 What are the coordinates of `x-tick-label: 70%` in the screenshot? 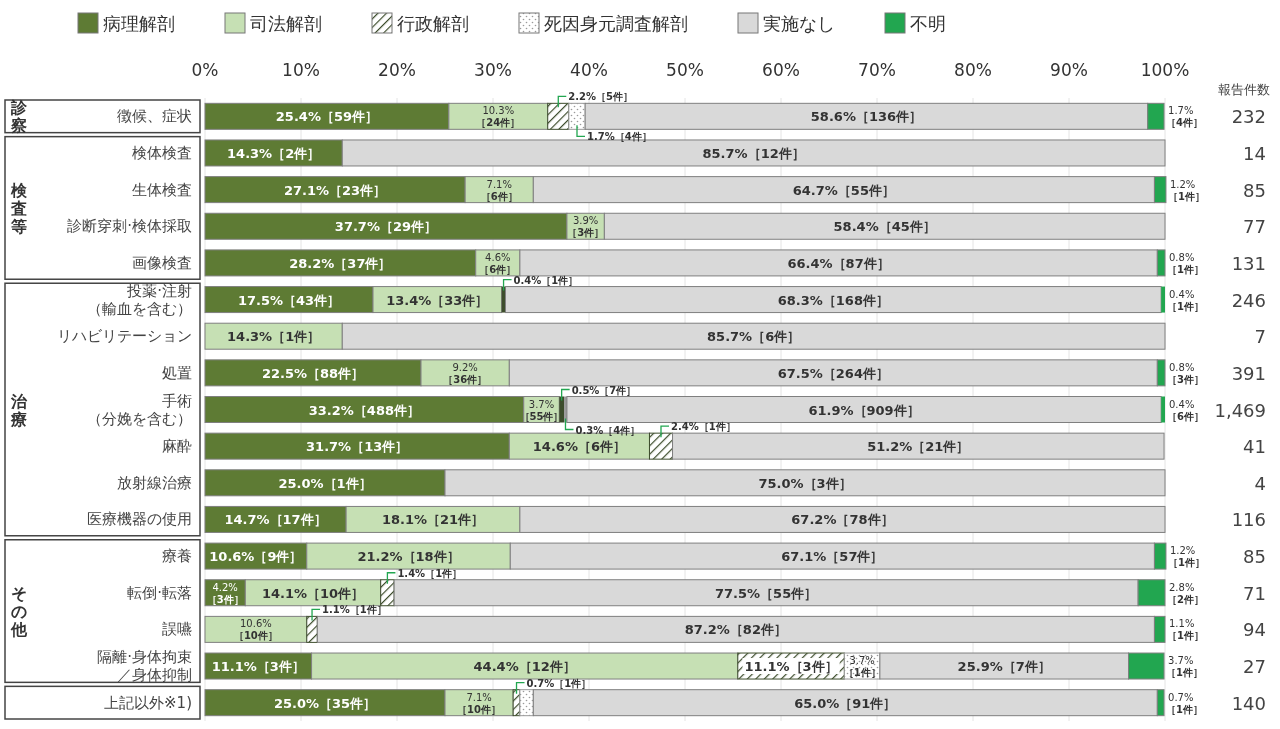 It's located at (877, 70).